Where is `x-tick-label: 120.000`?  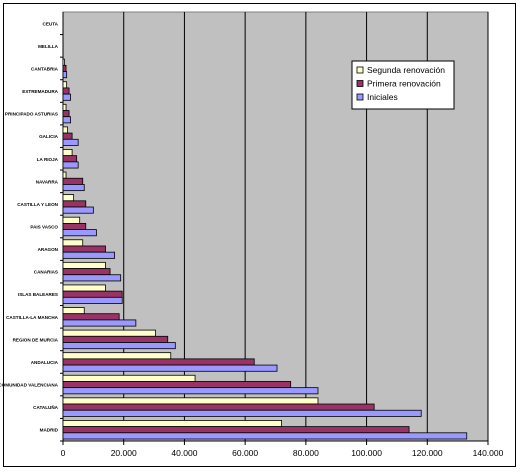 x-tick-label: 120.000 is located at coordinates (427, 453).